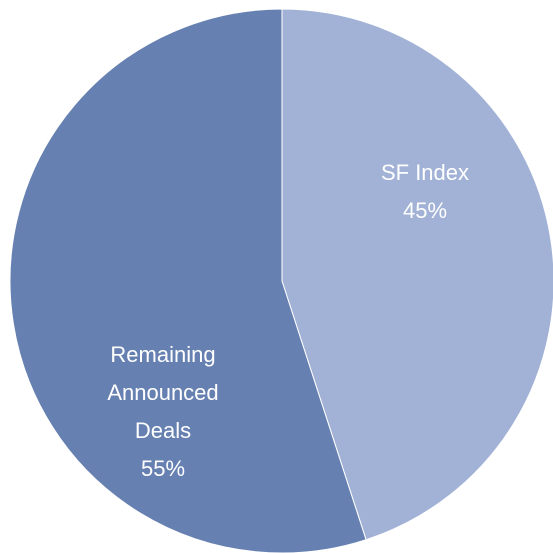 This screenshot has width=553, height=553. Describe the element at coordinates (425, 192) in the screenshot. I see `slice-label: SF Index 45%` at that location.